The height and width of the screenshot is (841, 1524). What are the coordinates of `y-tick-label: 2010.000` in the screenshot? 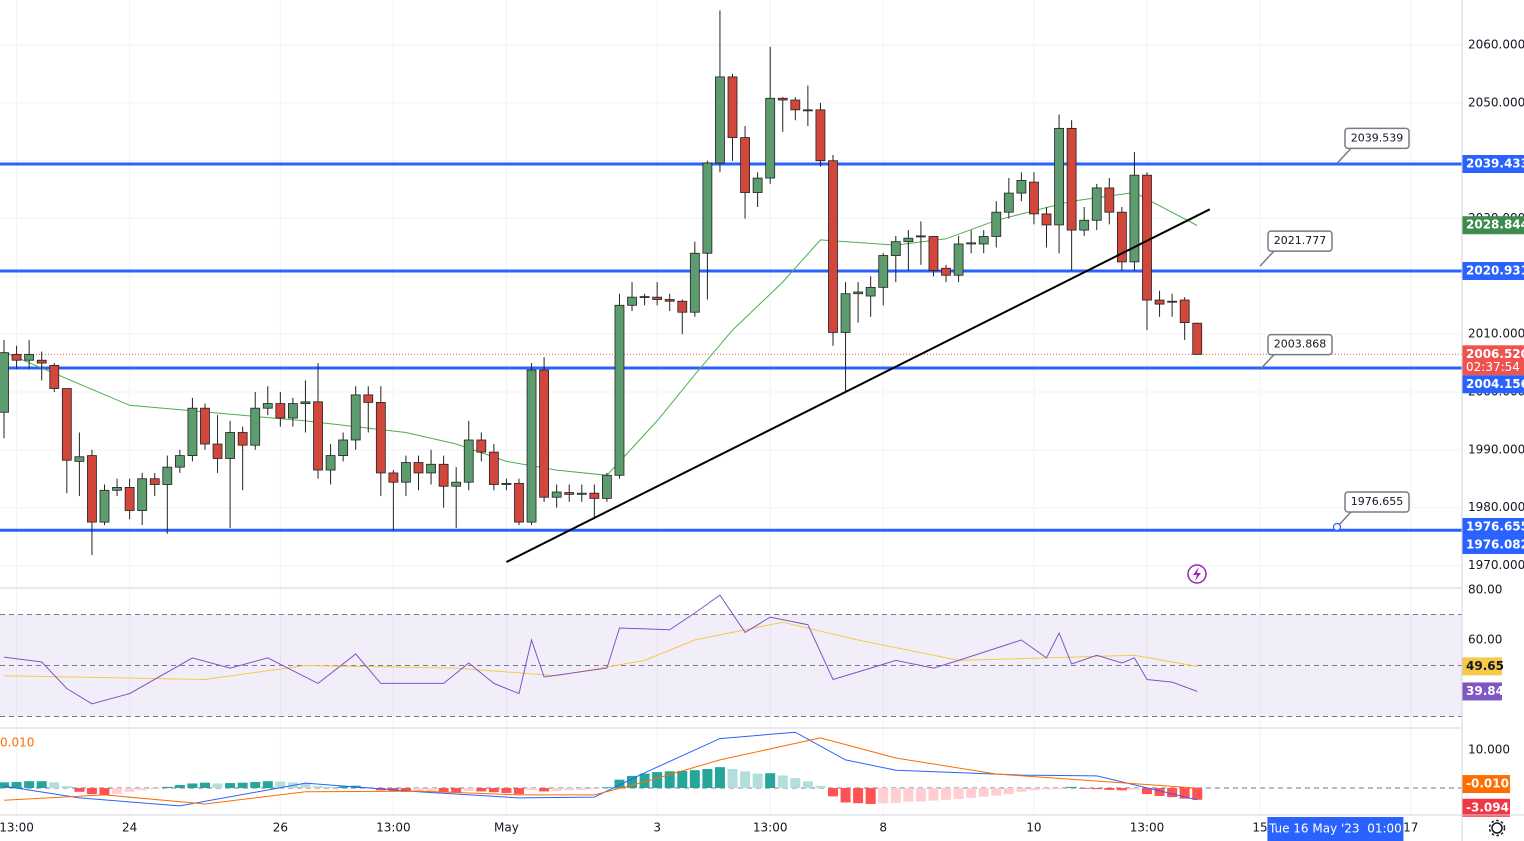 It's located at (1496, 334).